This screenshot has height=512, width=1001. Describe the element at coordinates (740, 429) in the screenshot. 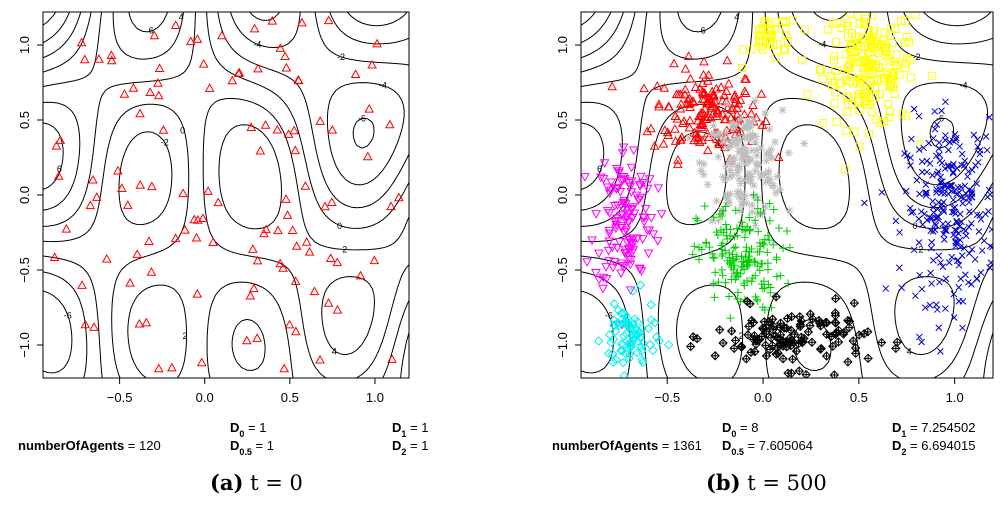

I see `d0-value: D0 = 8` at that location.